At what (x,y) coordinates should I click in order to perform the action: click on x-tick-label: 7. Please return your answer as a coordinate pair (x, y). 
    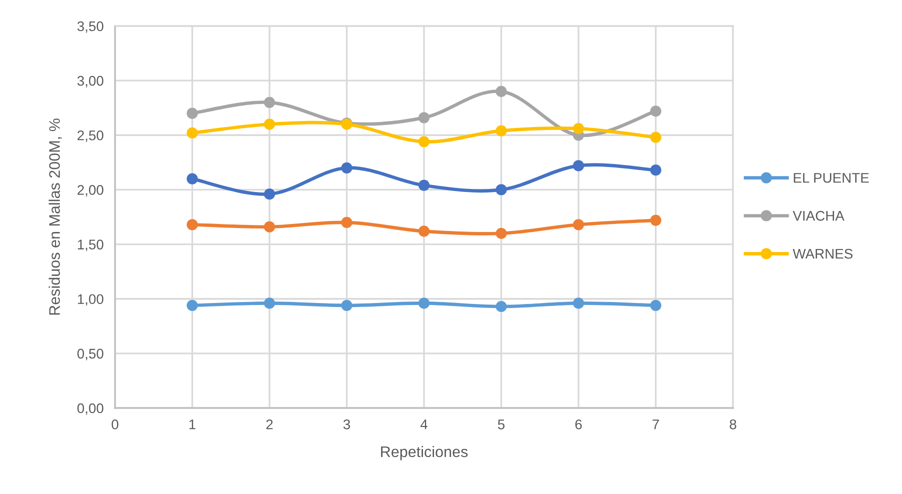
    Looking at the image, I should click on (655, 425).